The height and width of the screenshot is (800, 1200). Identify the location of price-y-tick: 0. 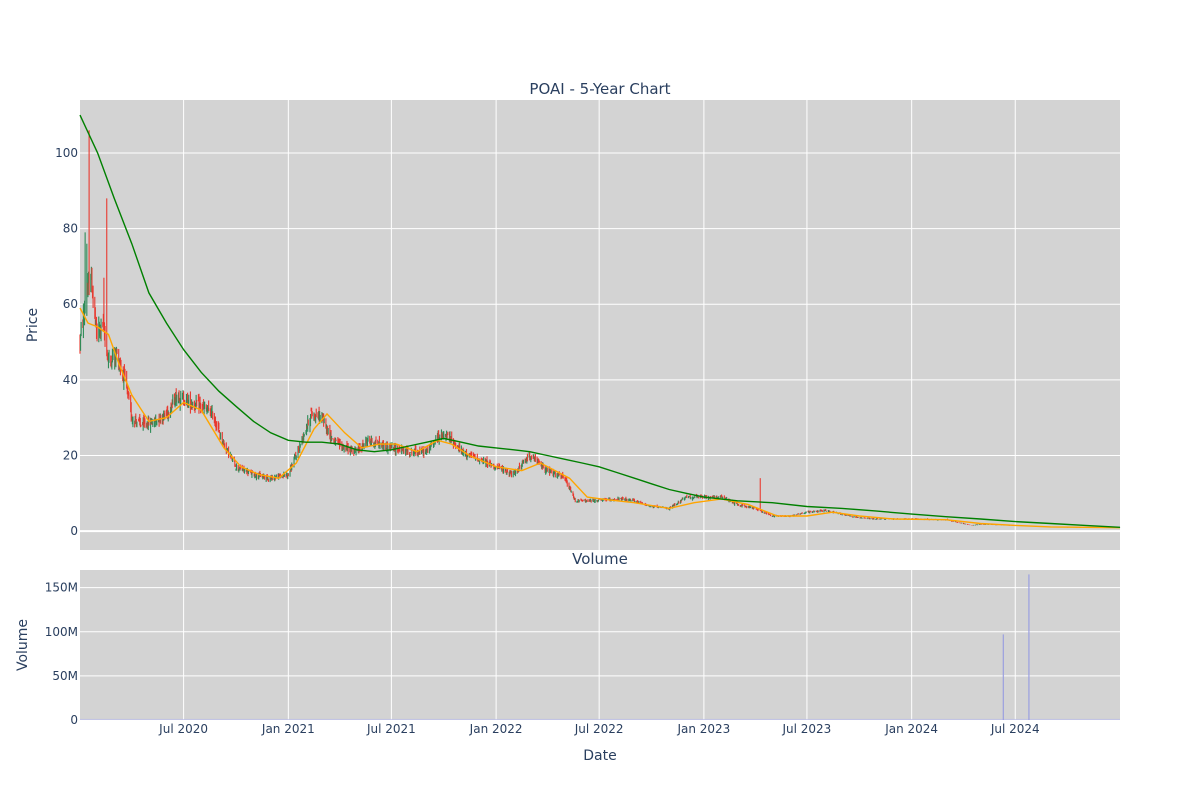
(74, 531).